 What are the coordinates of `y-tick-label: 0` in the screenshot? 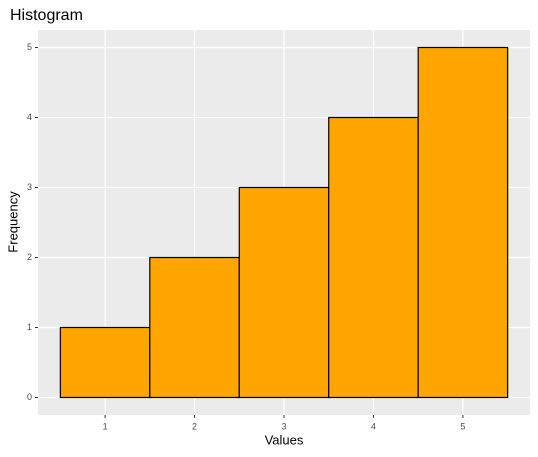 It's located at (29, 397).